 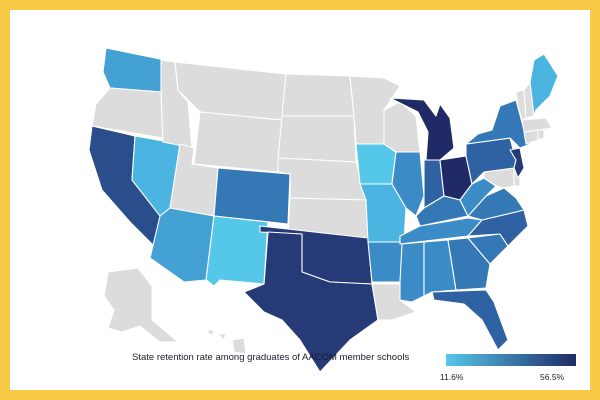 What do you see at coordinates (412, 272) in the screenshot?
I see `state-ms` at bounding box center [412, 272].